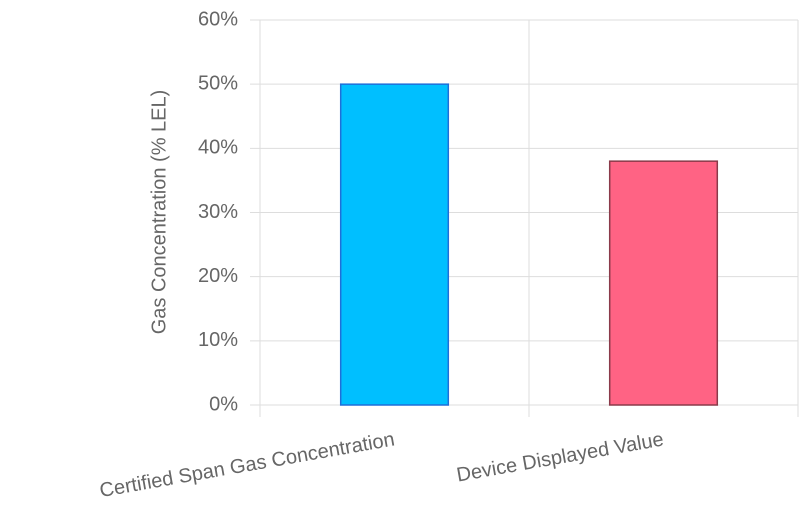  What do you see at coordinates (218, 212) in the screenshot?
I see `y-tick-label: 30%` at bounding box center [218, 212].